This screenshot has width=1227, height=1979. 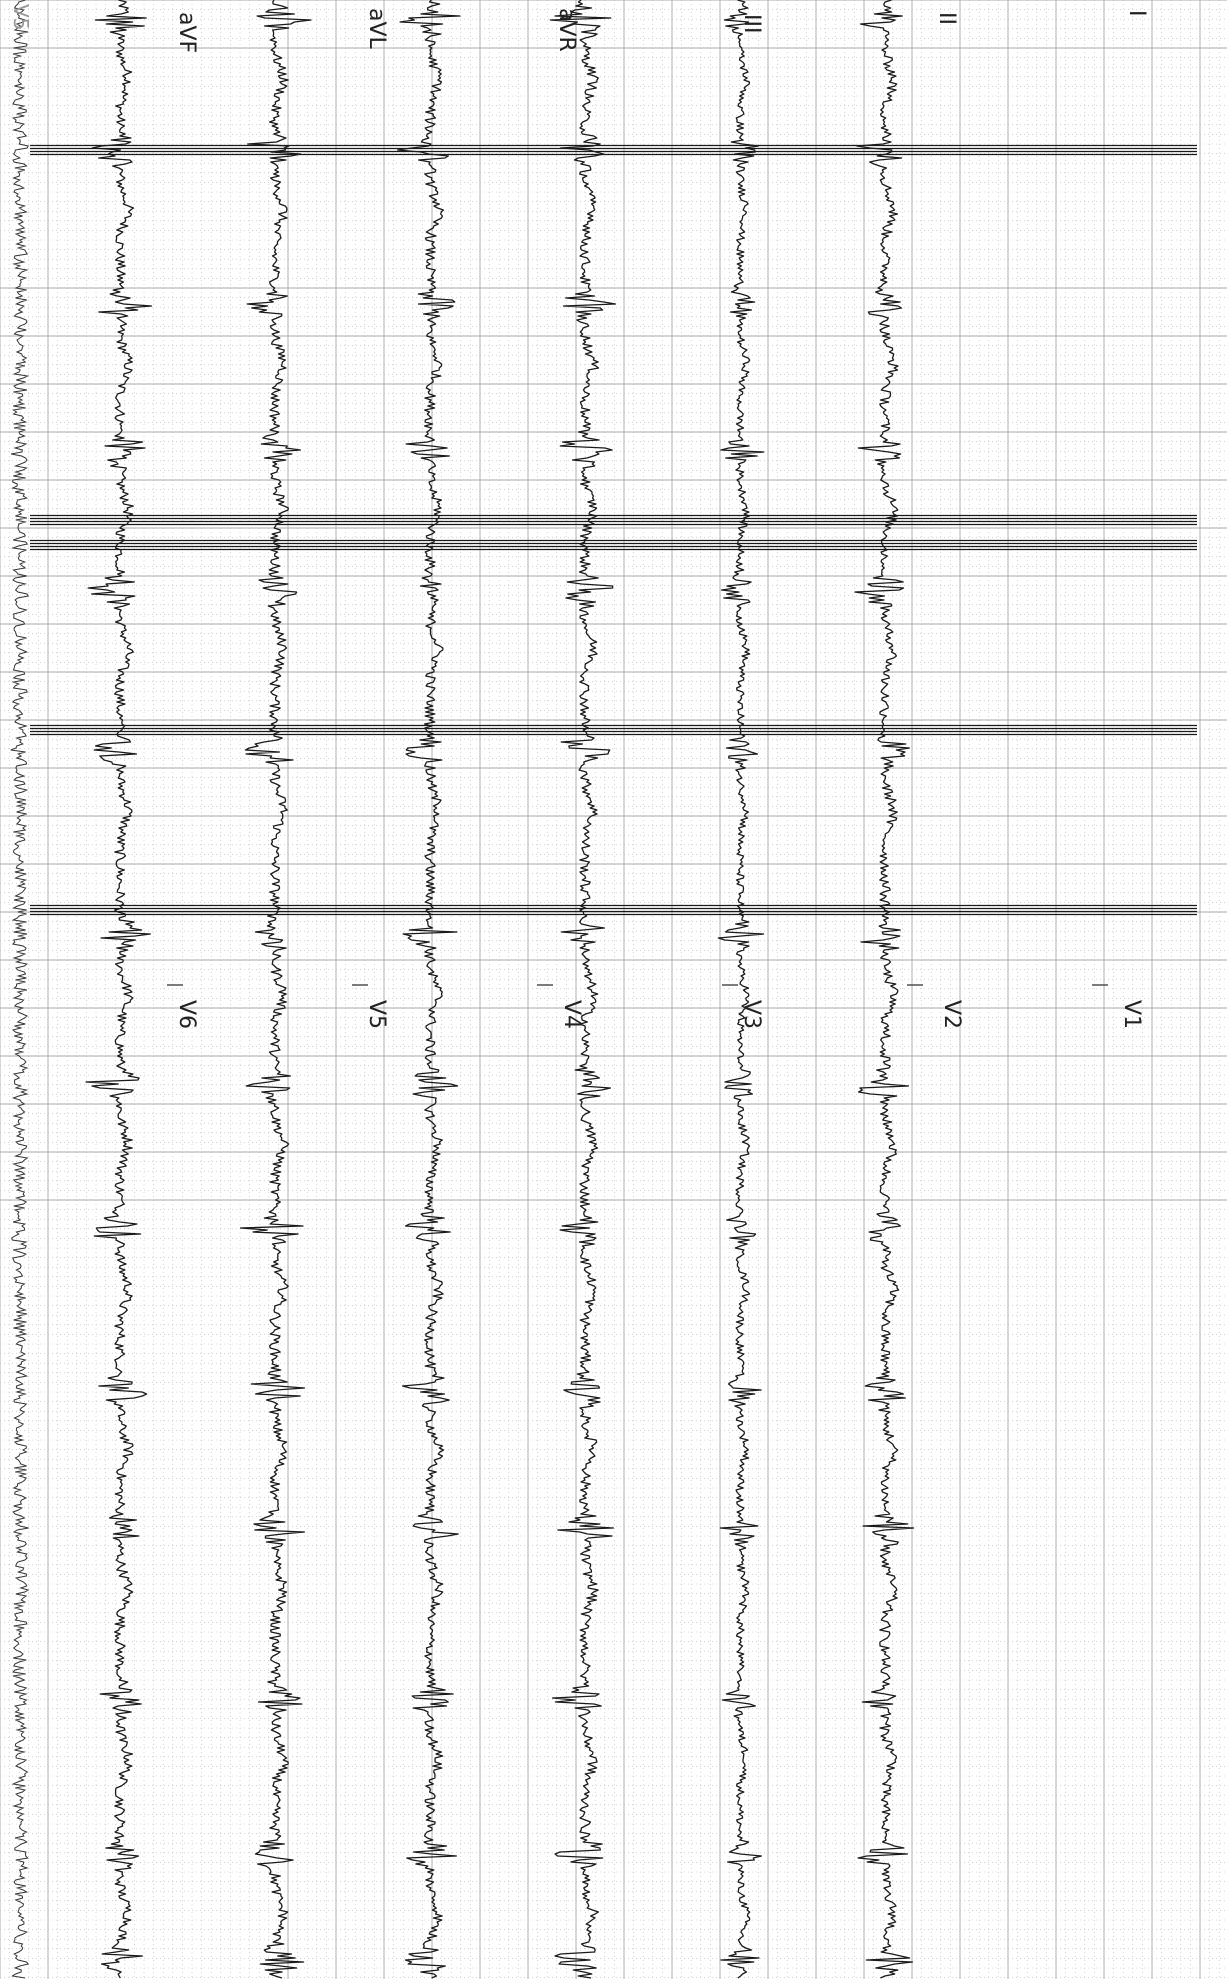 What do you see at coordinates (566, 30) in the screenshot?
I see `lead-label-avr: aVR` at bounding box center [566, 30].